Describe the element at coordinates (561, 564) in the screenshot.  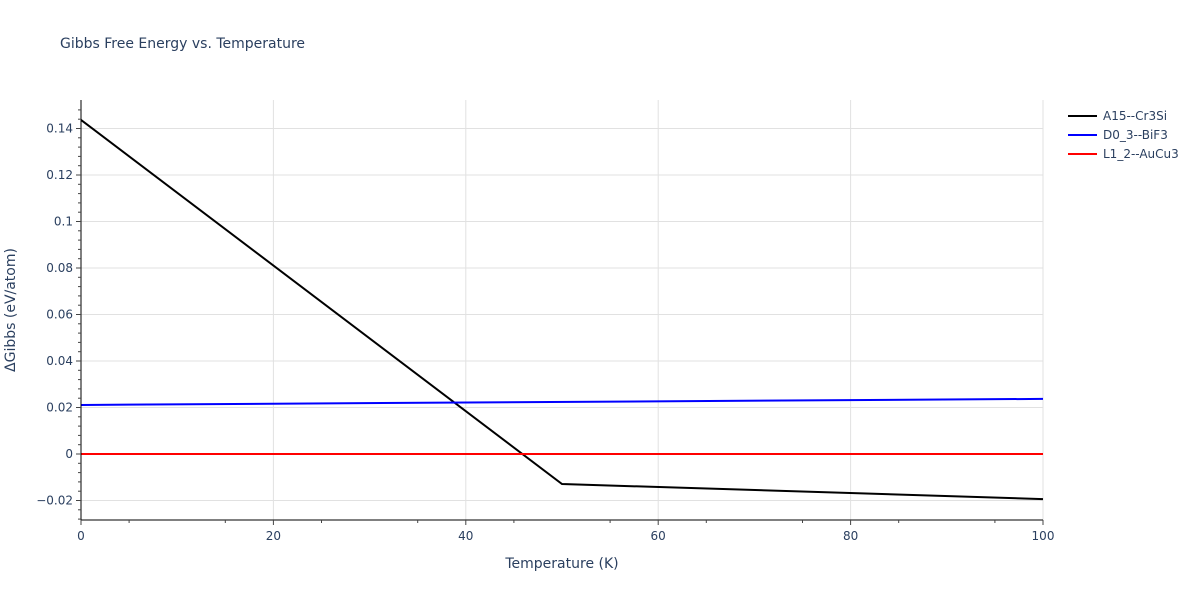
I see `x-axis-label: Temperature (K)` at that location.